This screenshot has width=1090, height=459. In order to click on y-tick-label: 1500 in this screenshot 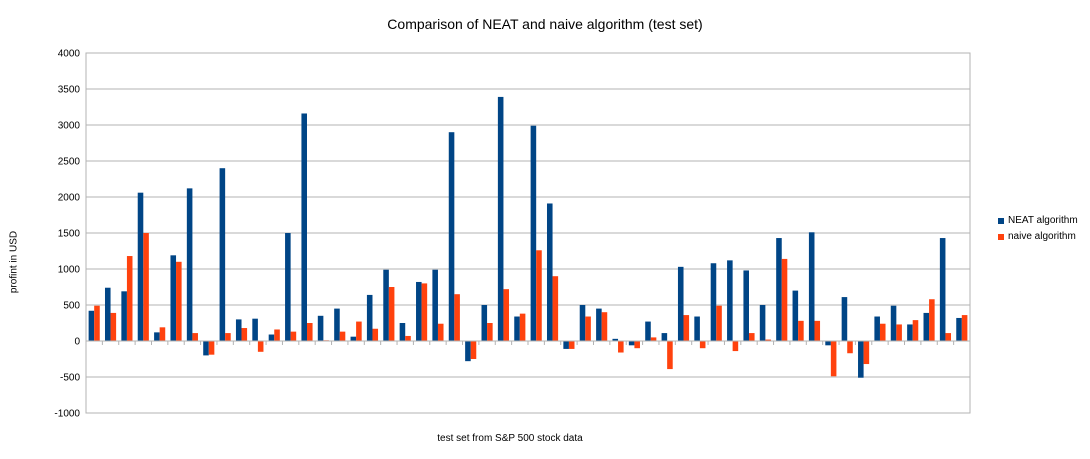, I will do `click(69, 234)`.